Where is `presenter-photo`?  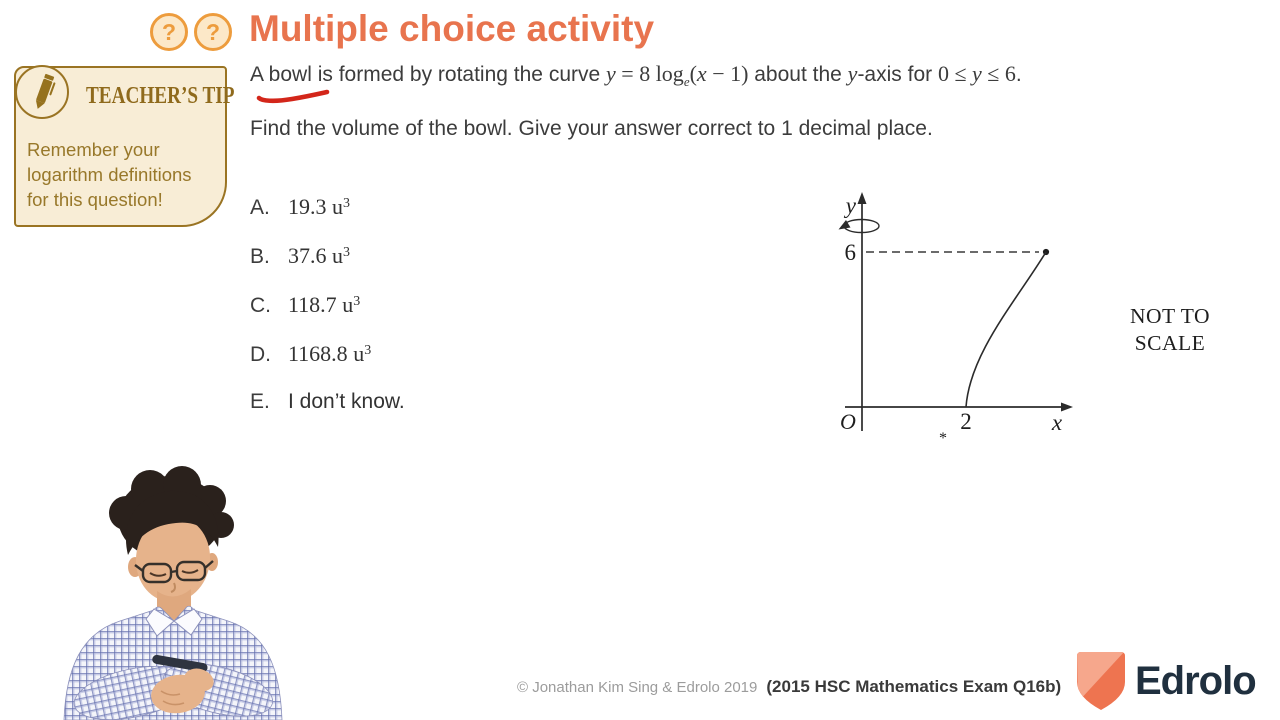 presenter-photo is located at coordinates (173, 593).